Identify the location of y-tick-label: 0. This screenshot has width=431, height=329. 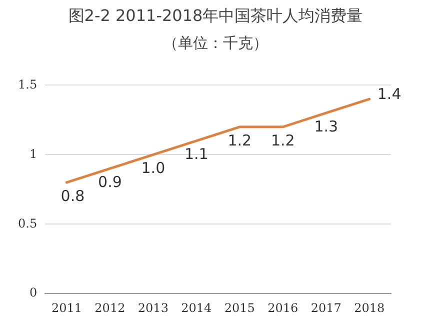
(33, 293).